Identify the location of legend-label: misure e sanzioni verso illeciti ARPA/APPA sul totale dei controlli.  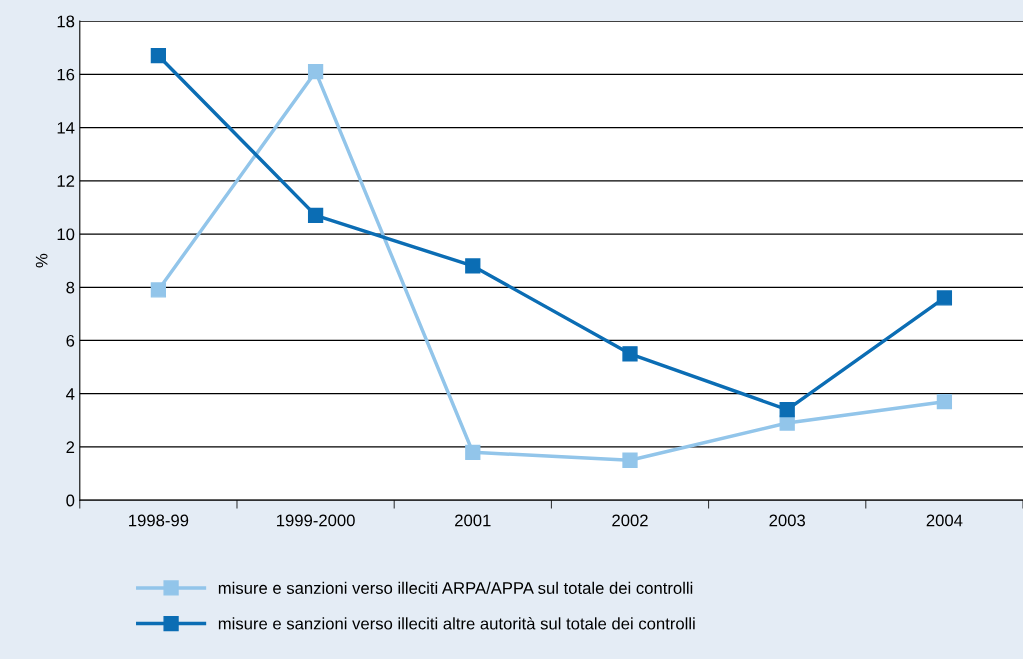
(455, 587).